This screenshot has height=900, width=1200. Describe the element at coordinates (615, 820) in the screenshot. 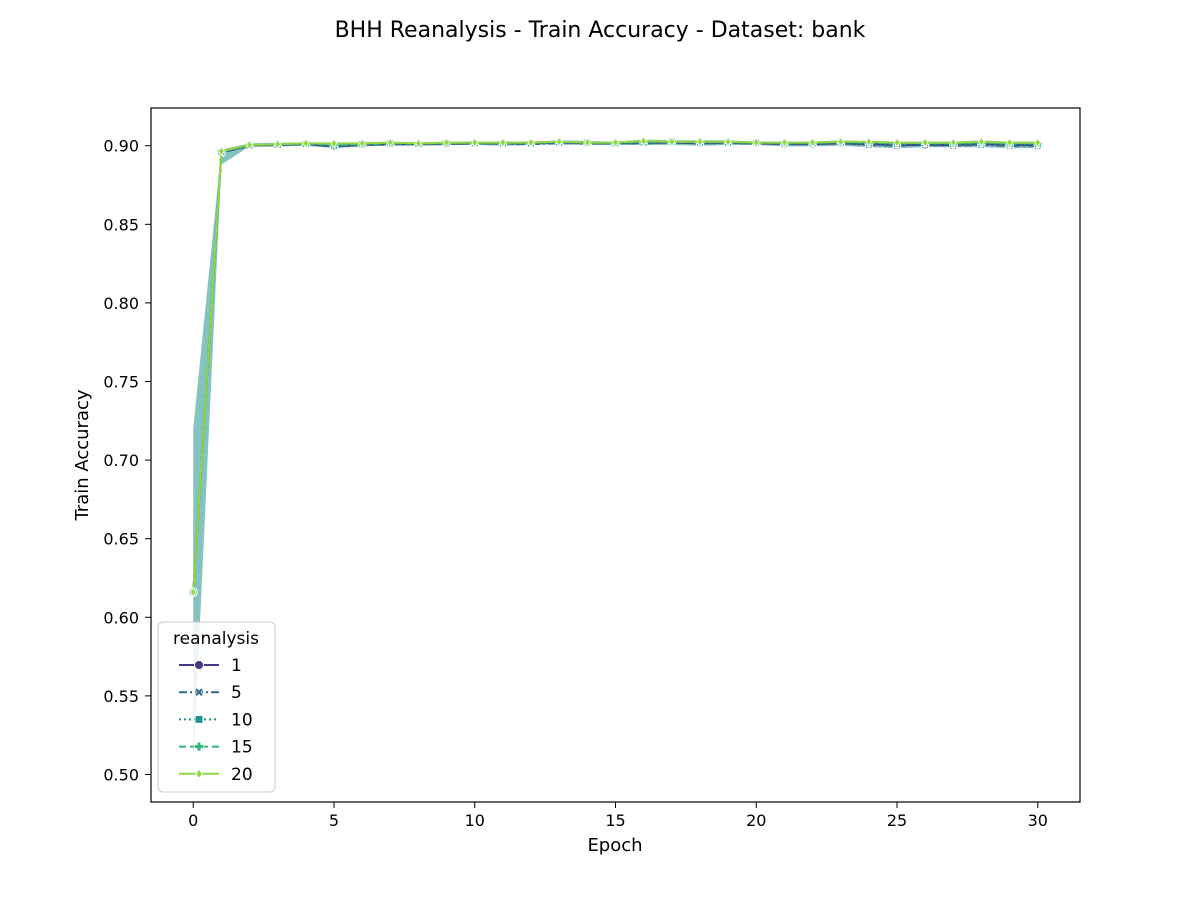

I see `x-tick-label: 15` at that location.